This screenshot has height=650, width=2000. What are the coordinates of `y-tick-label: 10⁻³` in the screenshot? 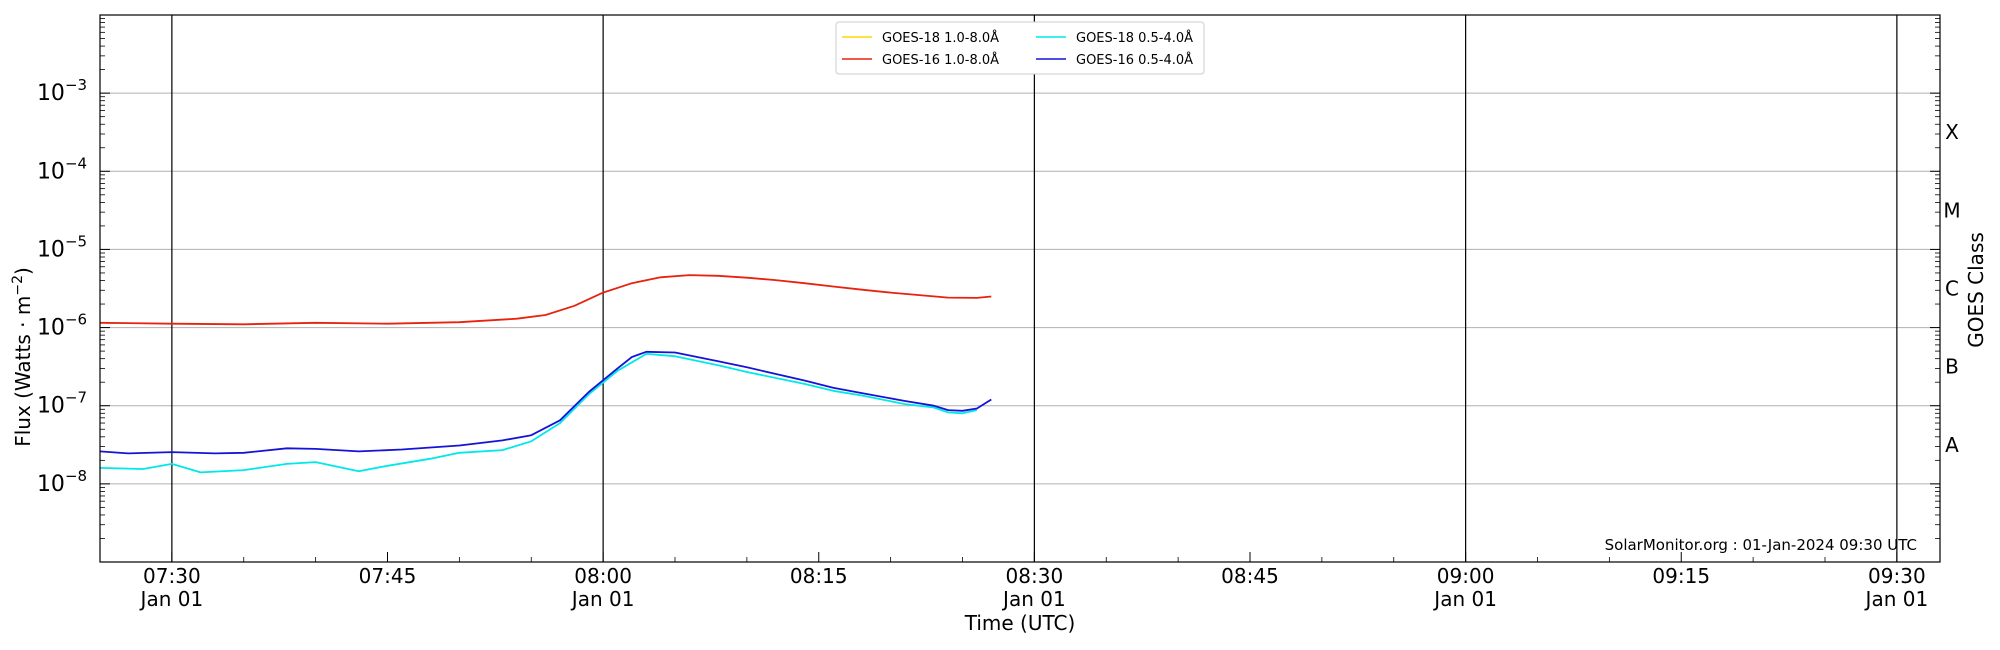 It's located at (62, 91).